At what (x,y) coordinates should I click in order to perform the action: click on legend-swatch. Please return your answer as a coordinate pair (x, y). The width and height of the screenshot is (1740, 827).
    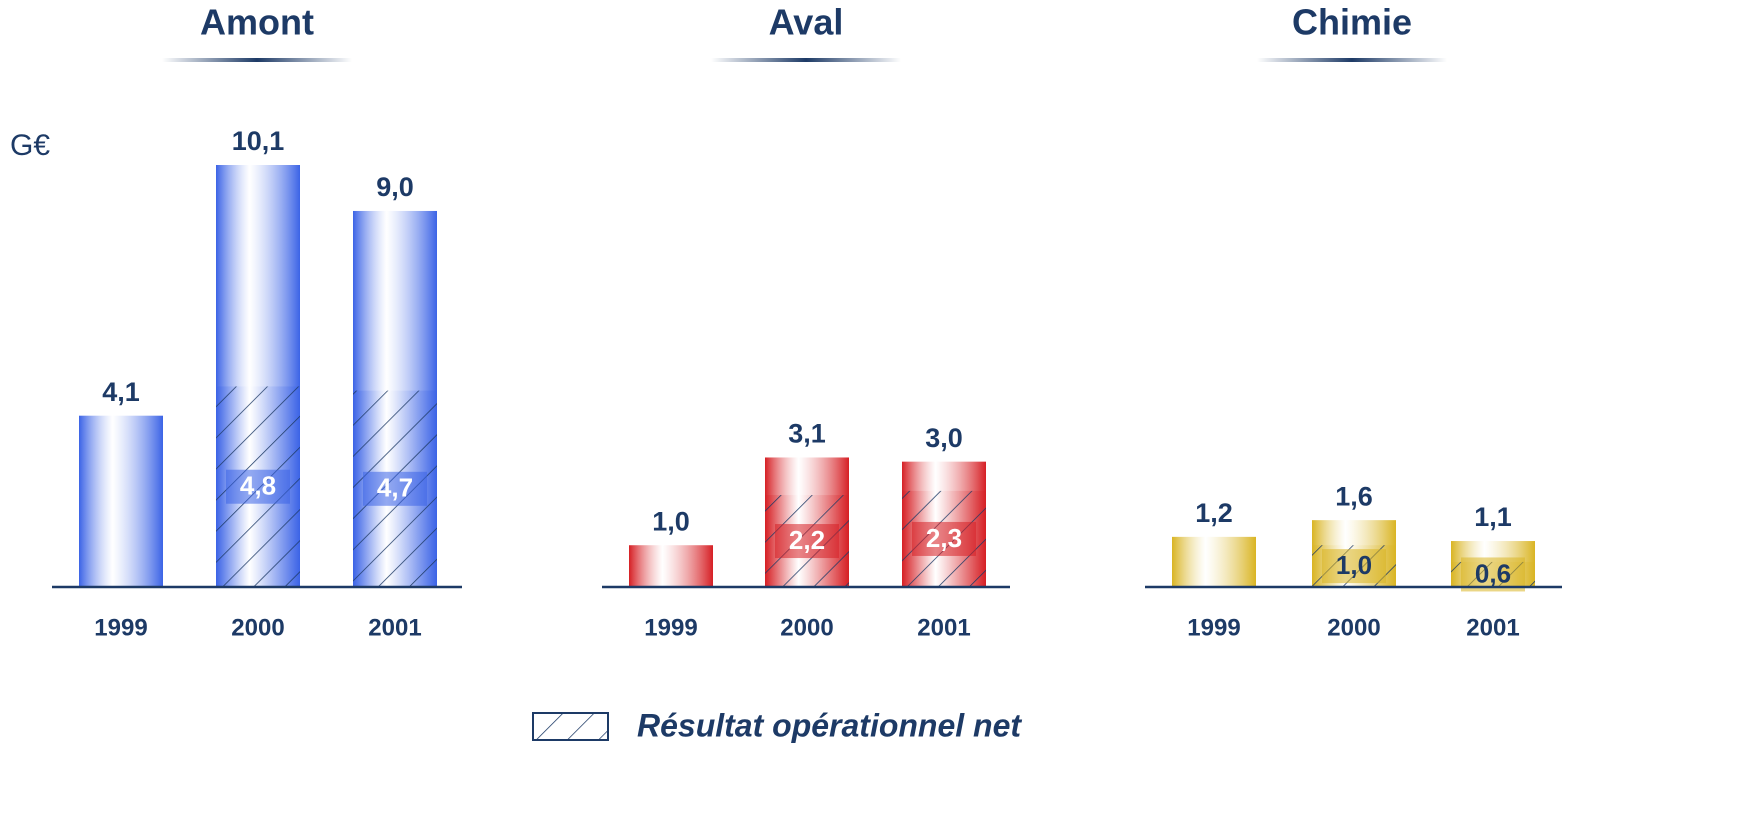
    Looking at the image, I should click on (570, 726).